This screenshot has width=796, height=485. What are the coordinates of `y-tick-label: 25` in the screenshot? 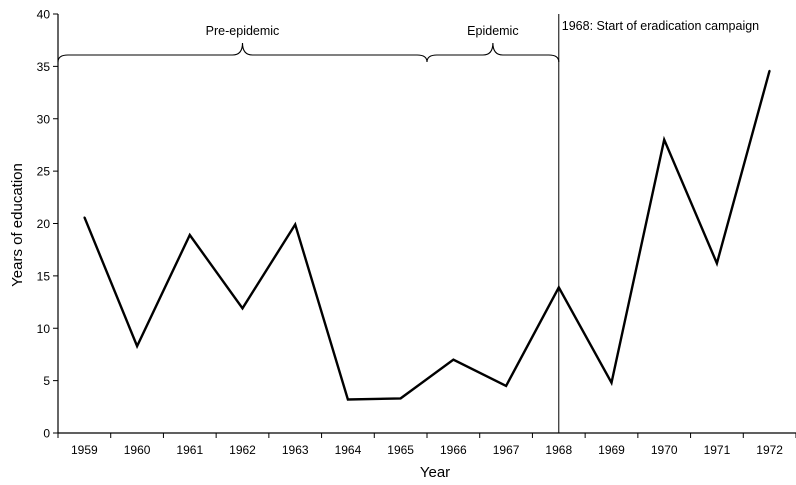 It's located at (44, 172).